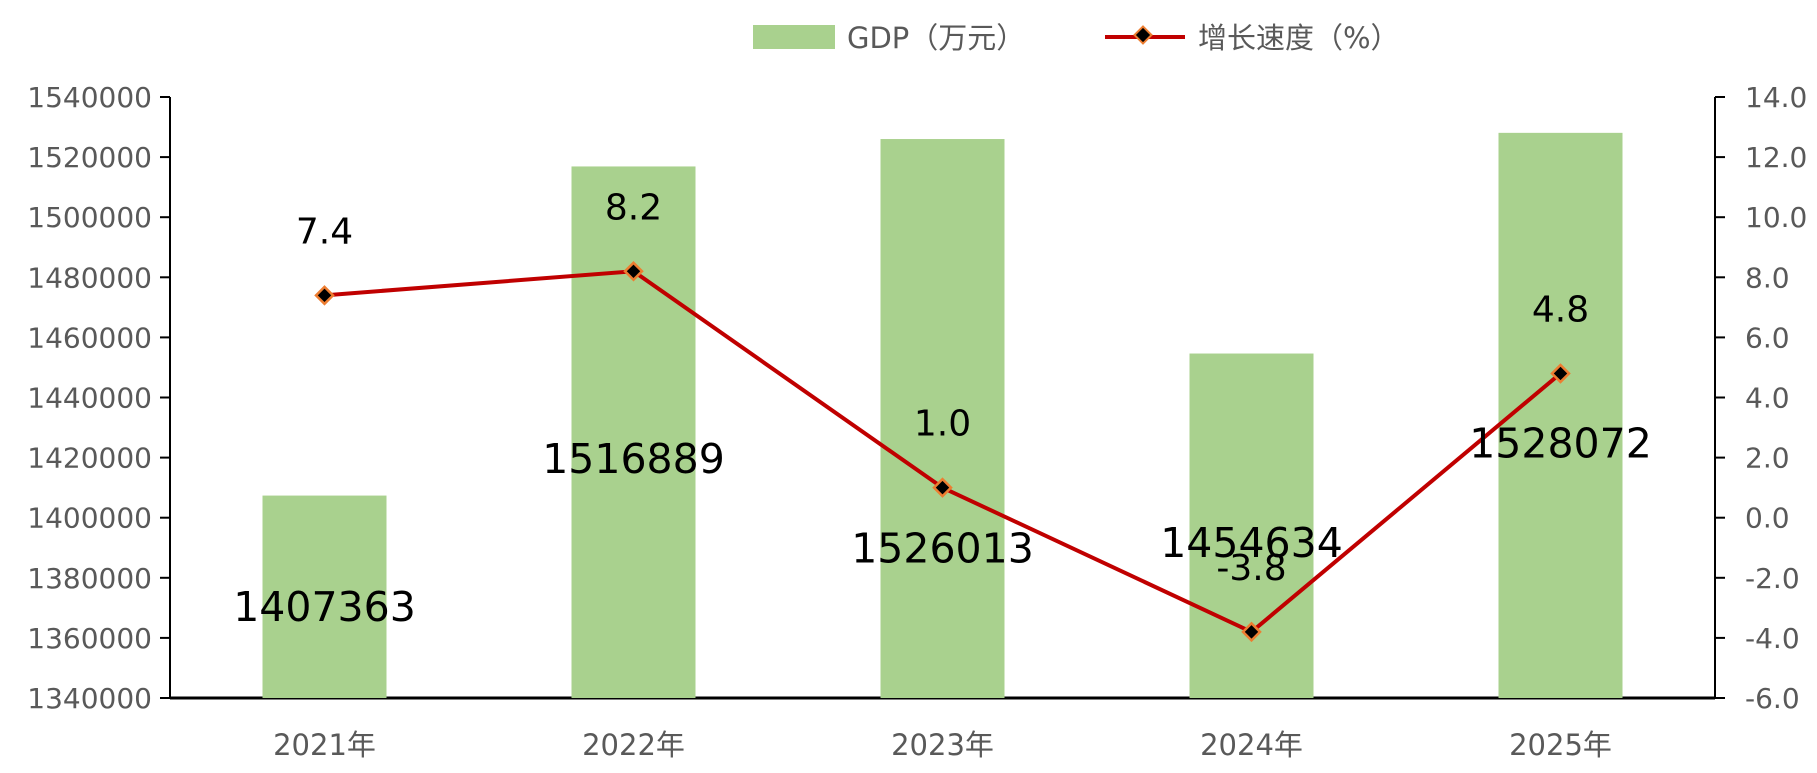  What do you see at coordinates (89, 698) in the screenshot?
I see `y-left-tick-label: 1340000` at bounding box center [89, 698].